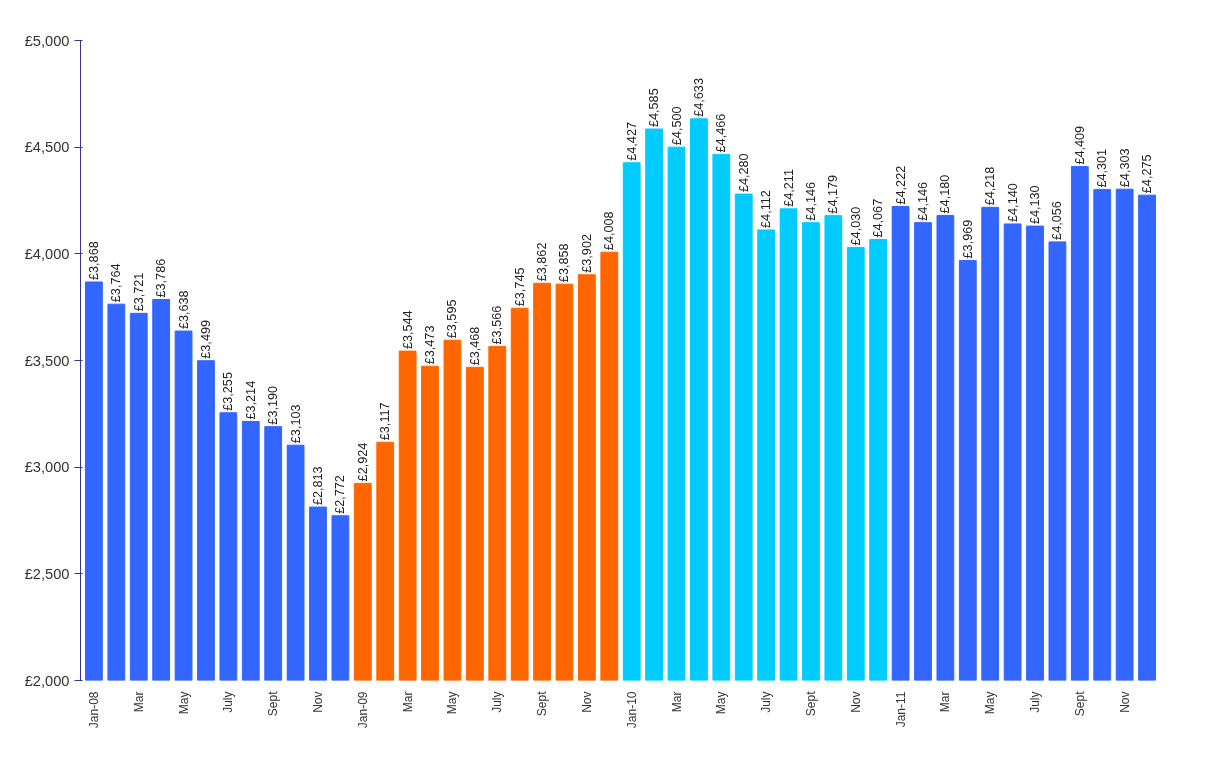 The height and width of the screenshot is (771, 1212). What do you see at coordinates (407, 330) in the screenshot?
I see `data-label: £3,544` at bounding box center [407, 330].